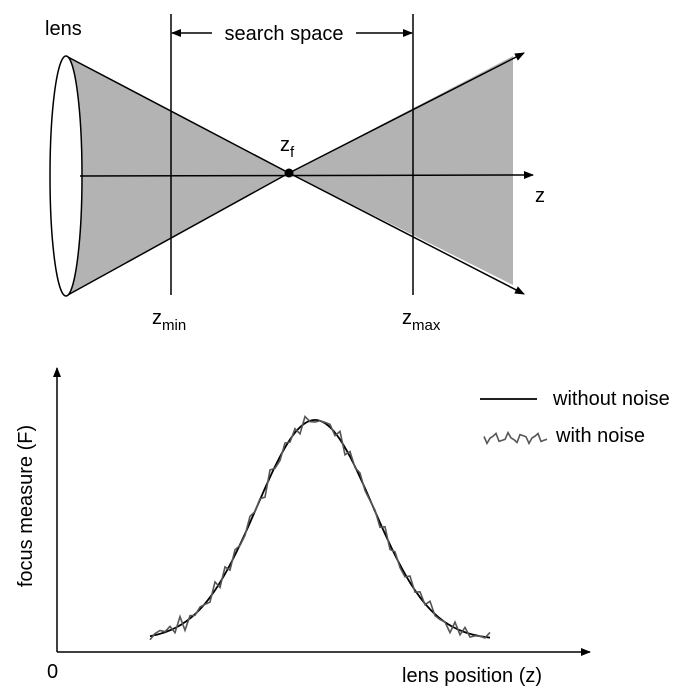  I want to click on upper-diverging-ray-arrow, so click(406, 113).